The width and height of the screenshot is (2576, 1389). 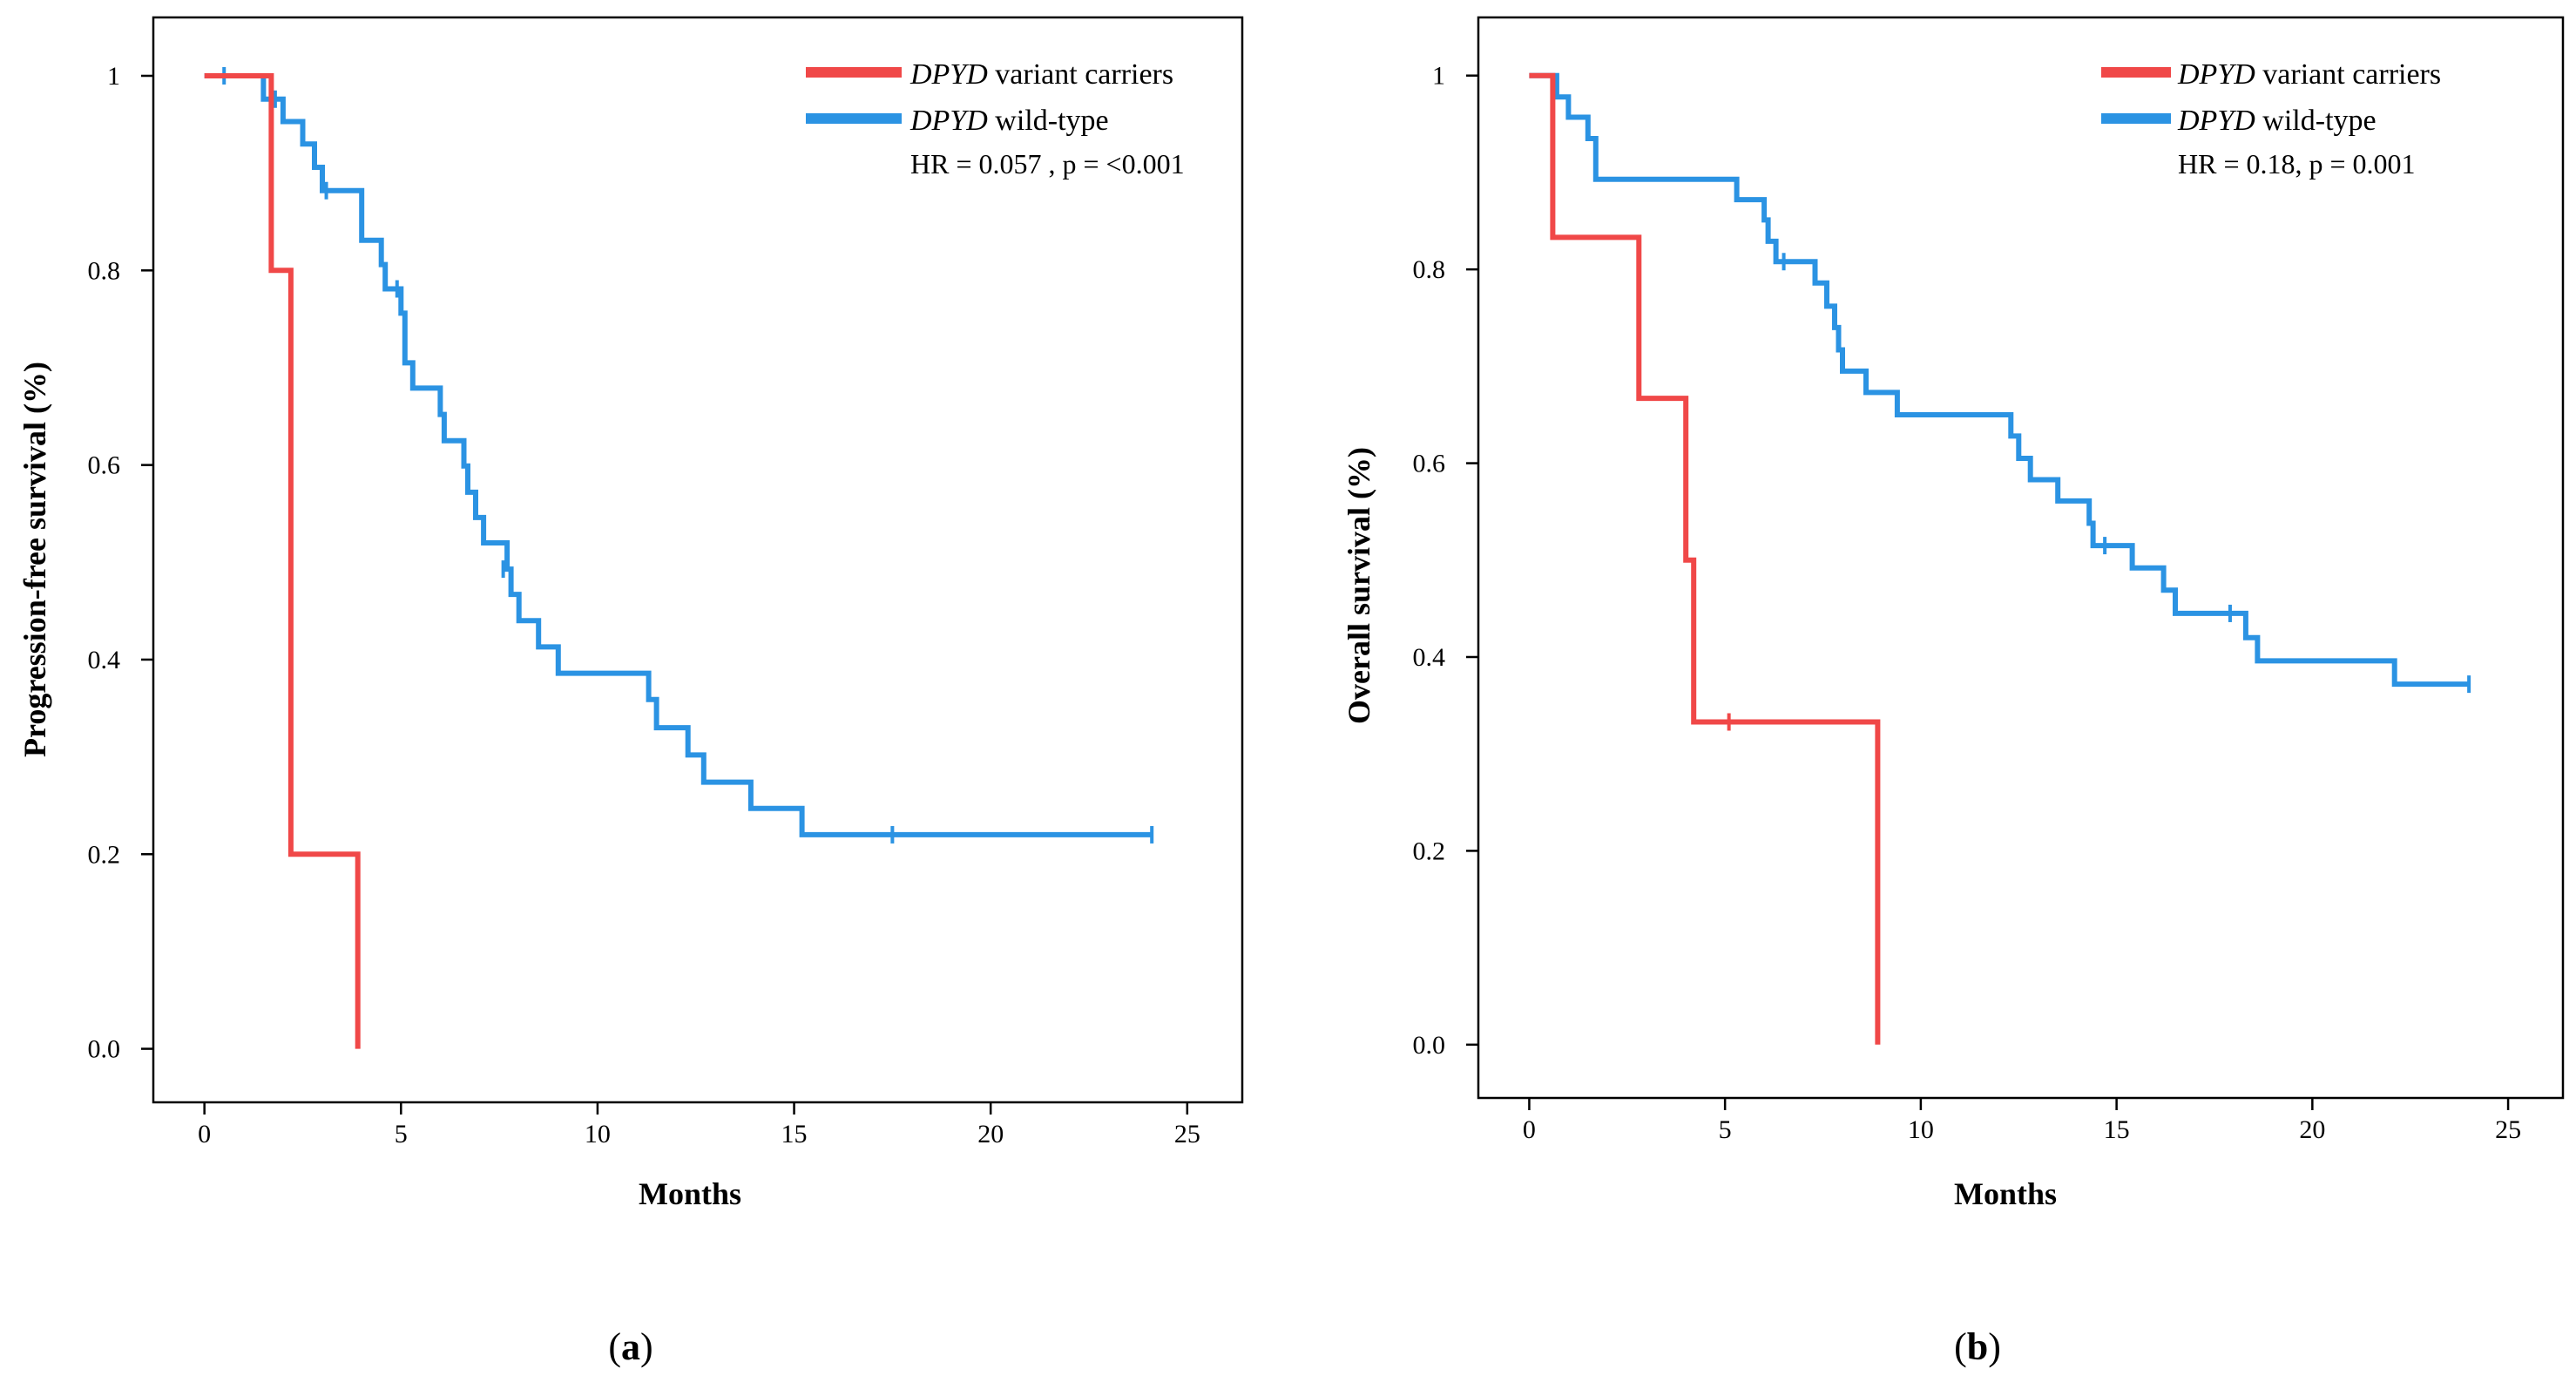 I want to click on y-axis-label: Progression-free survival (%), so click(x=34, y=559).